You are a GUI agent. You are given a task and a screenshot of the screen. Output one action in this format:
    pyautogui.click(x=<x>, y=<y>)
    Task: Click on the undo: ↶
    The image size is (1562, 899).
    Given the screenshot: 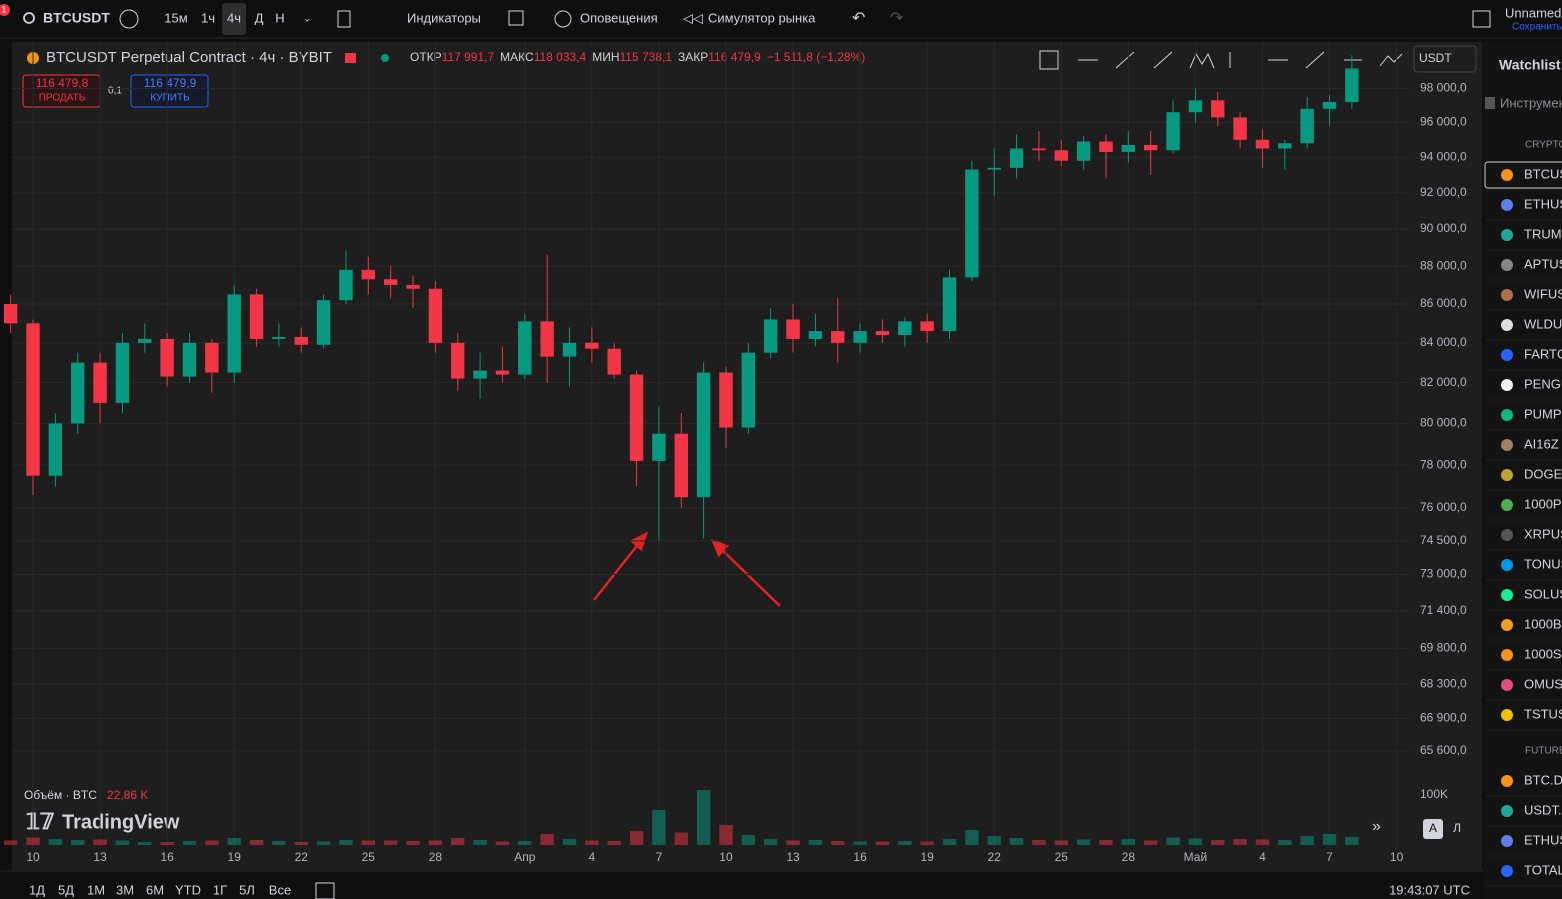 What is the action you would take?
    pyautogui.click(x=858, y=18)
    